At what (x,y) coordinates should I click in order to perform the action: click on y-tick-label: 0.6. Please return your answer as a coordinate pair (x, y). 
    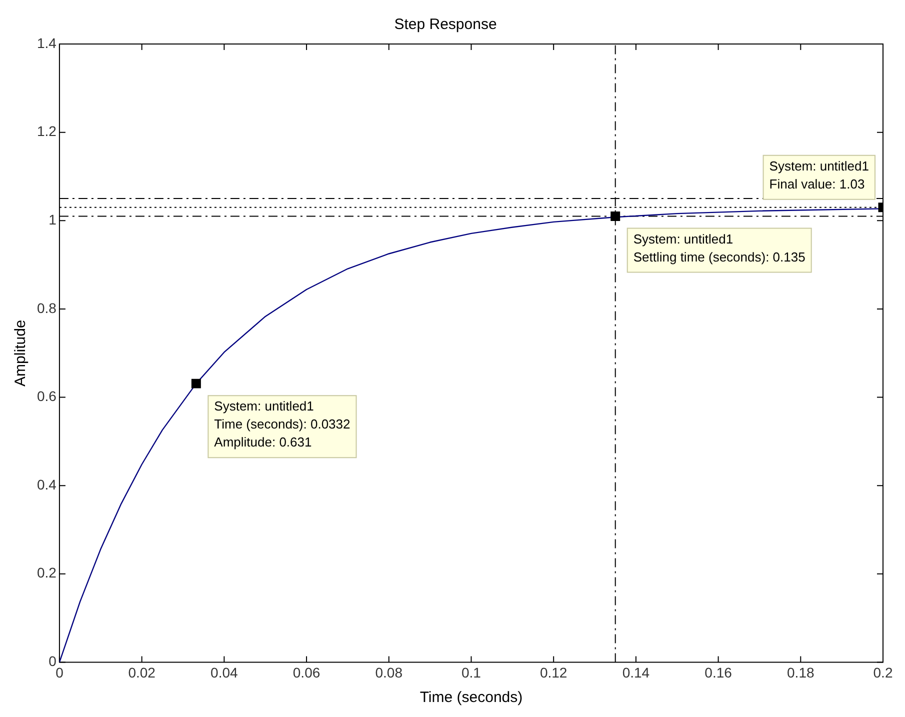
    Looking at the image, I should click on (46, 396).